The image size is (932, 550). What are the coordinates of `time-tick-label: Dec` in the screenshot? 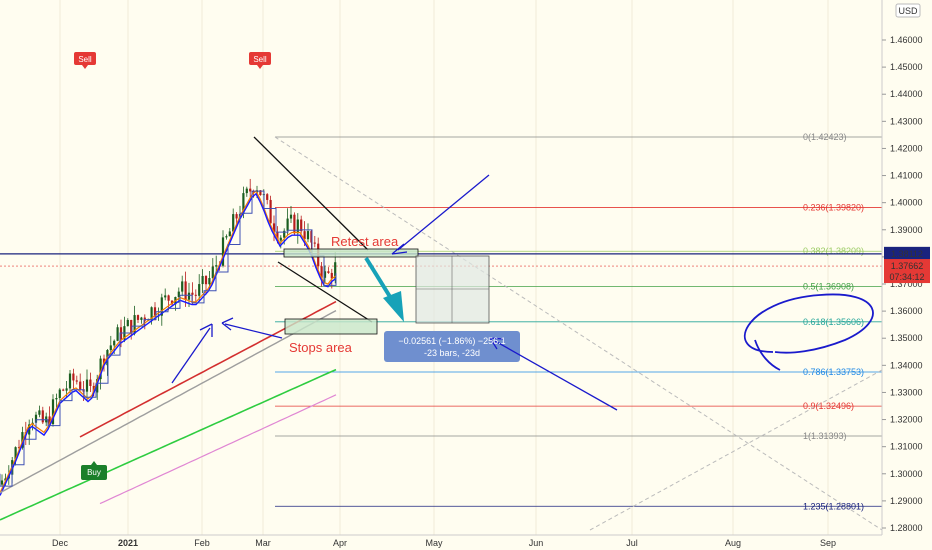 It's located at (60, 543).